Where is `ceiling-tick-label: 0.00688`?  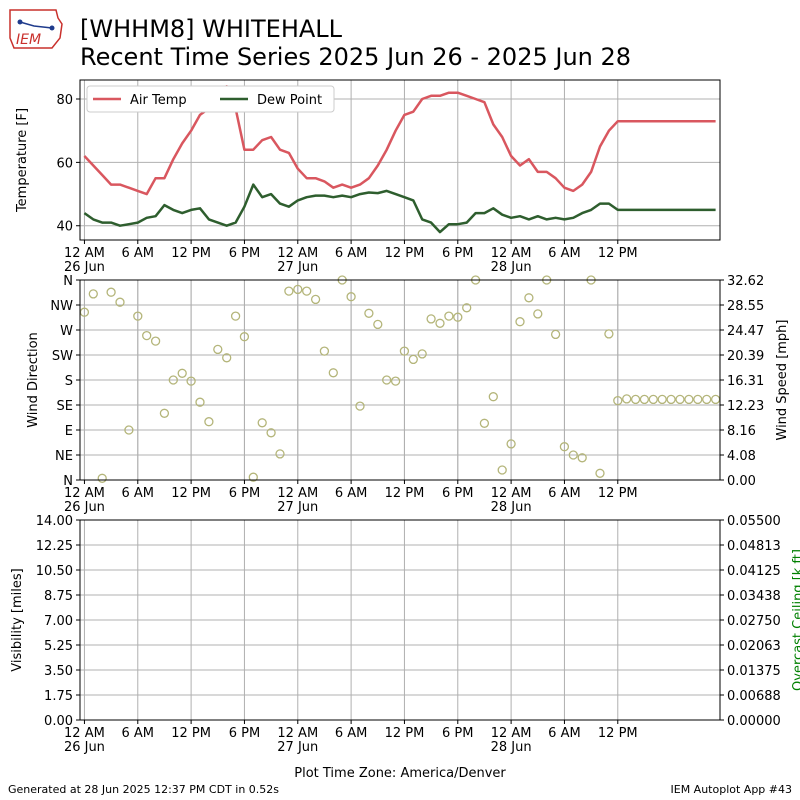 ceiling-tick-label: 0.00688 is located at coordinates (754, 696).